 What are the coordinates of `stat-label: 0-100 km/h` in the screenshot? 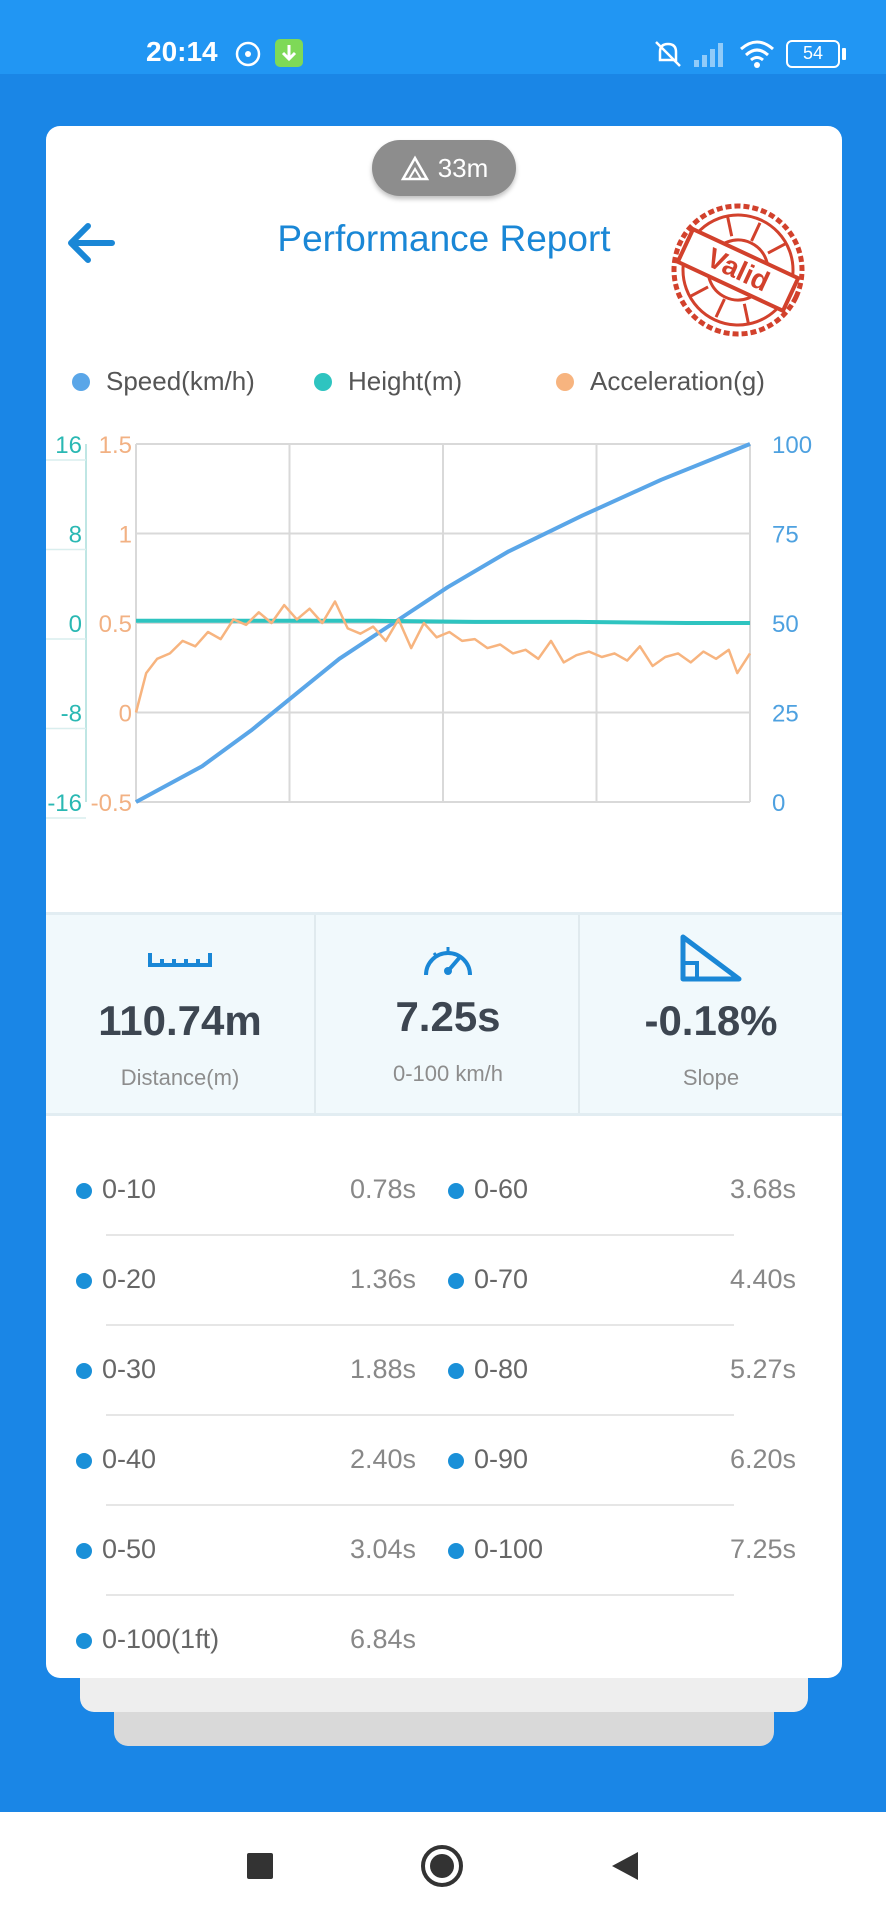 It's located at (448, 1073).